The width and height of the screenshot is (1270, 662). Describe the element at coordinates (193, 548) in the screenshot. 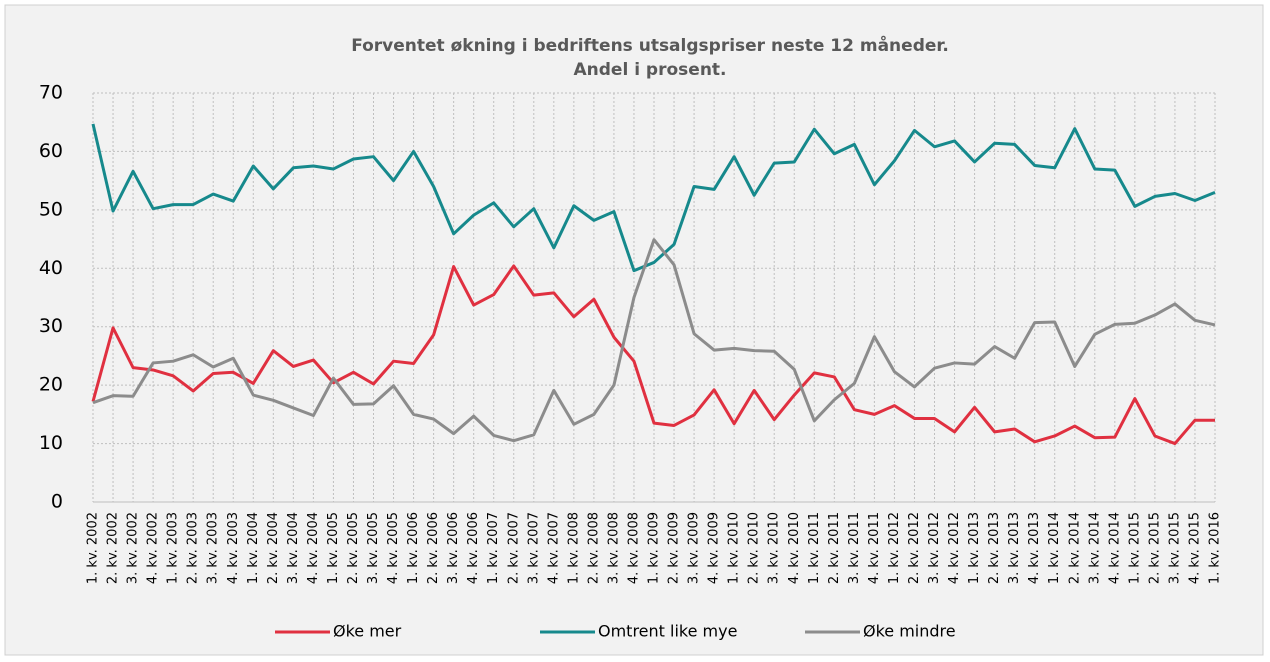

I see `x-tick-label: 2. kv. 2003` at that location.